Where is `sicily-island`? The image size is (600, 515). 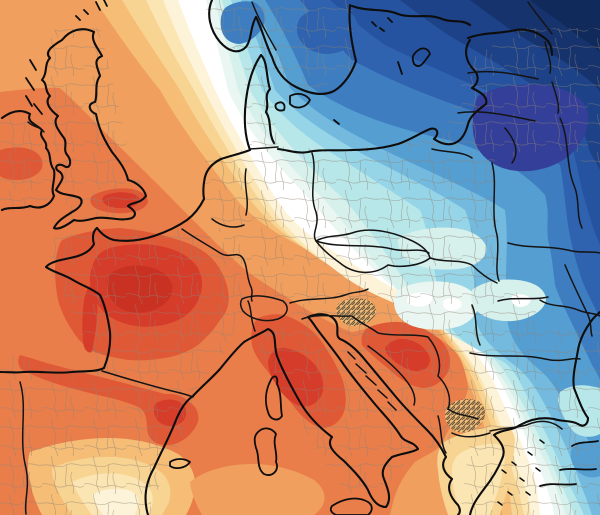
sicily-island is located at coordinates (351, 506).